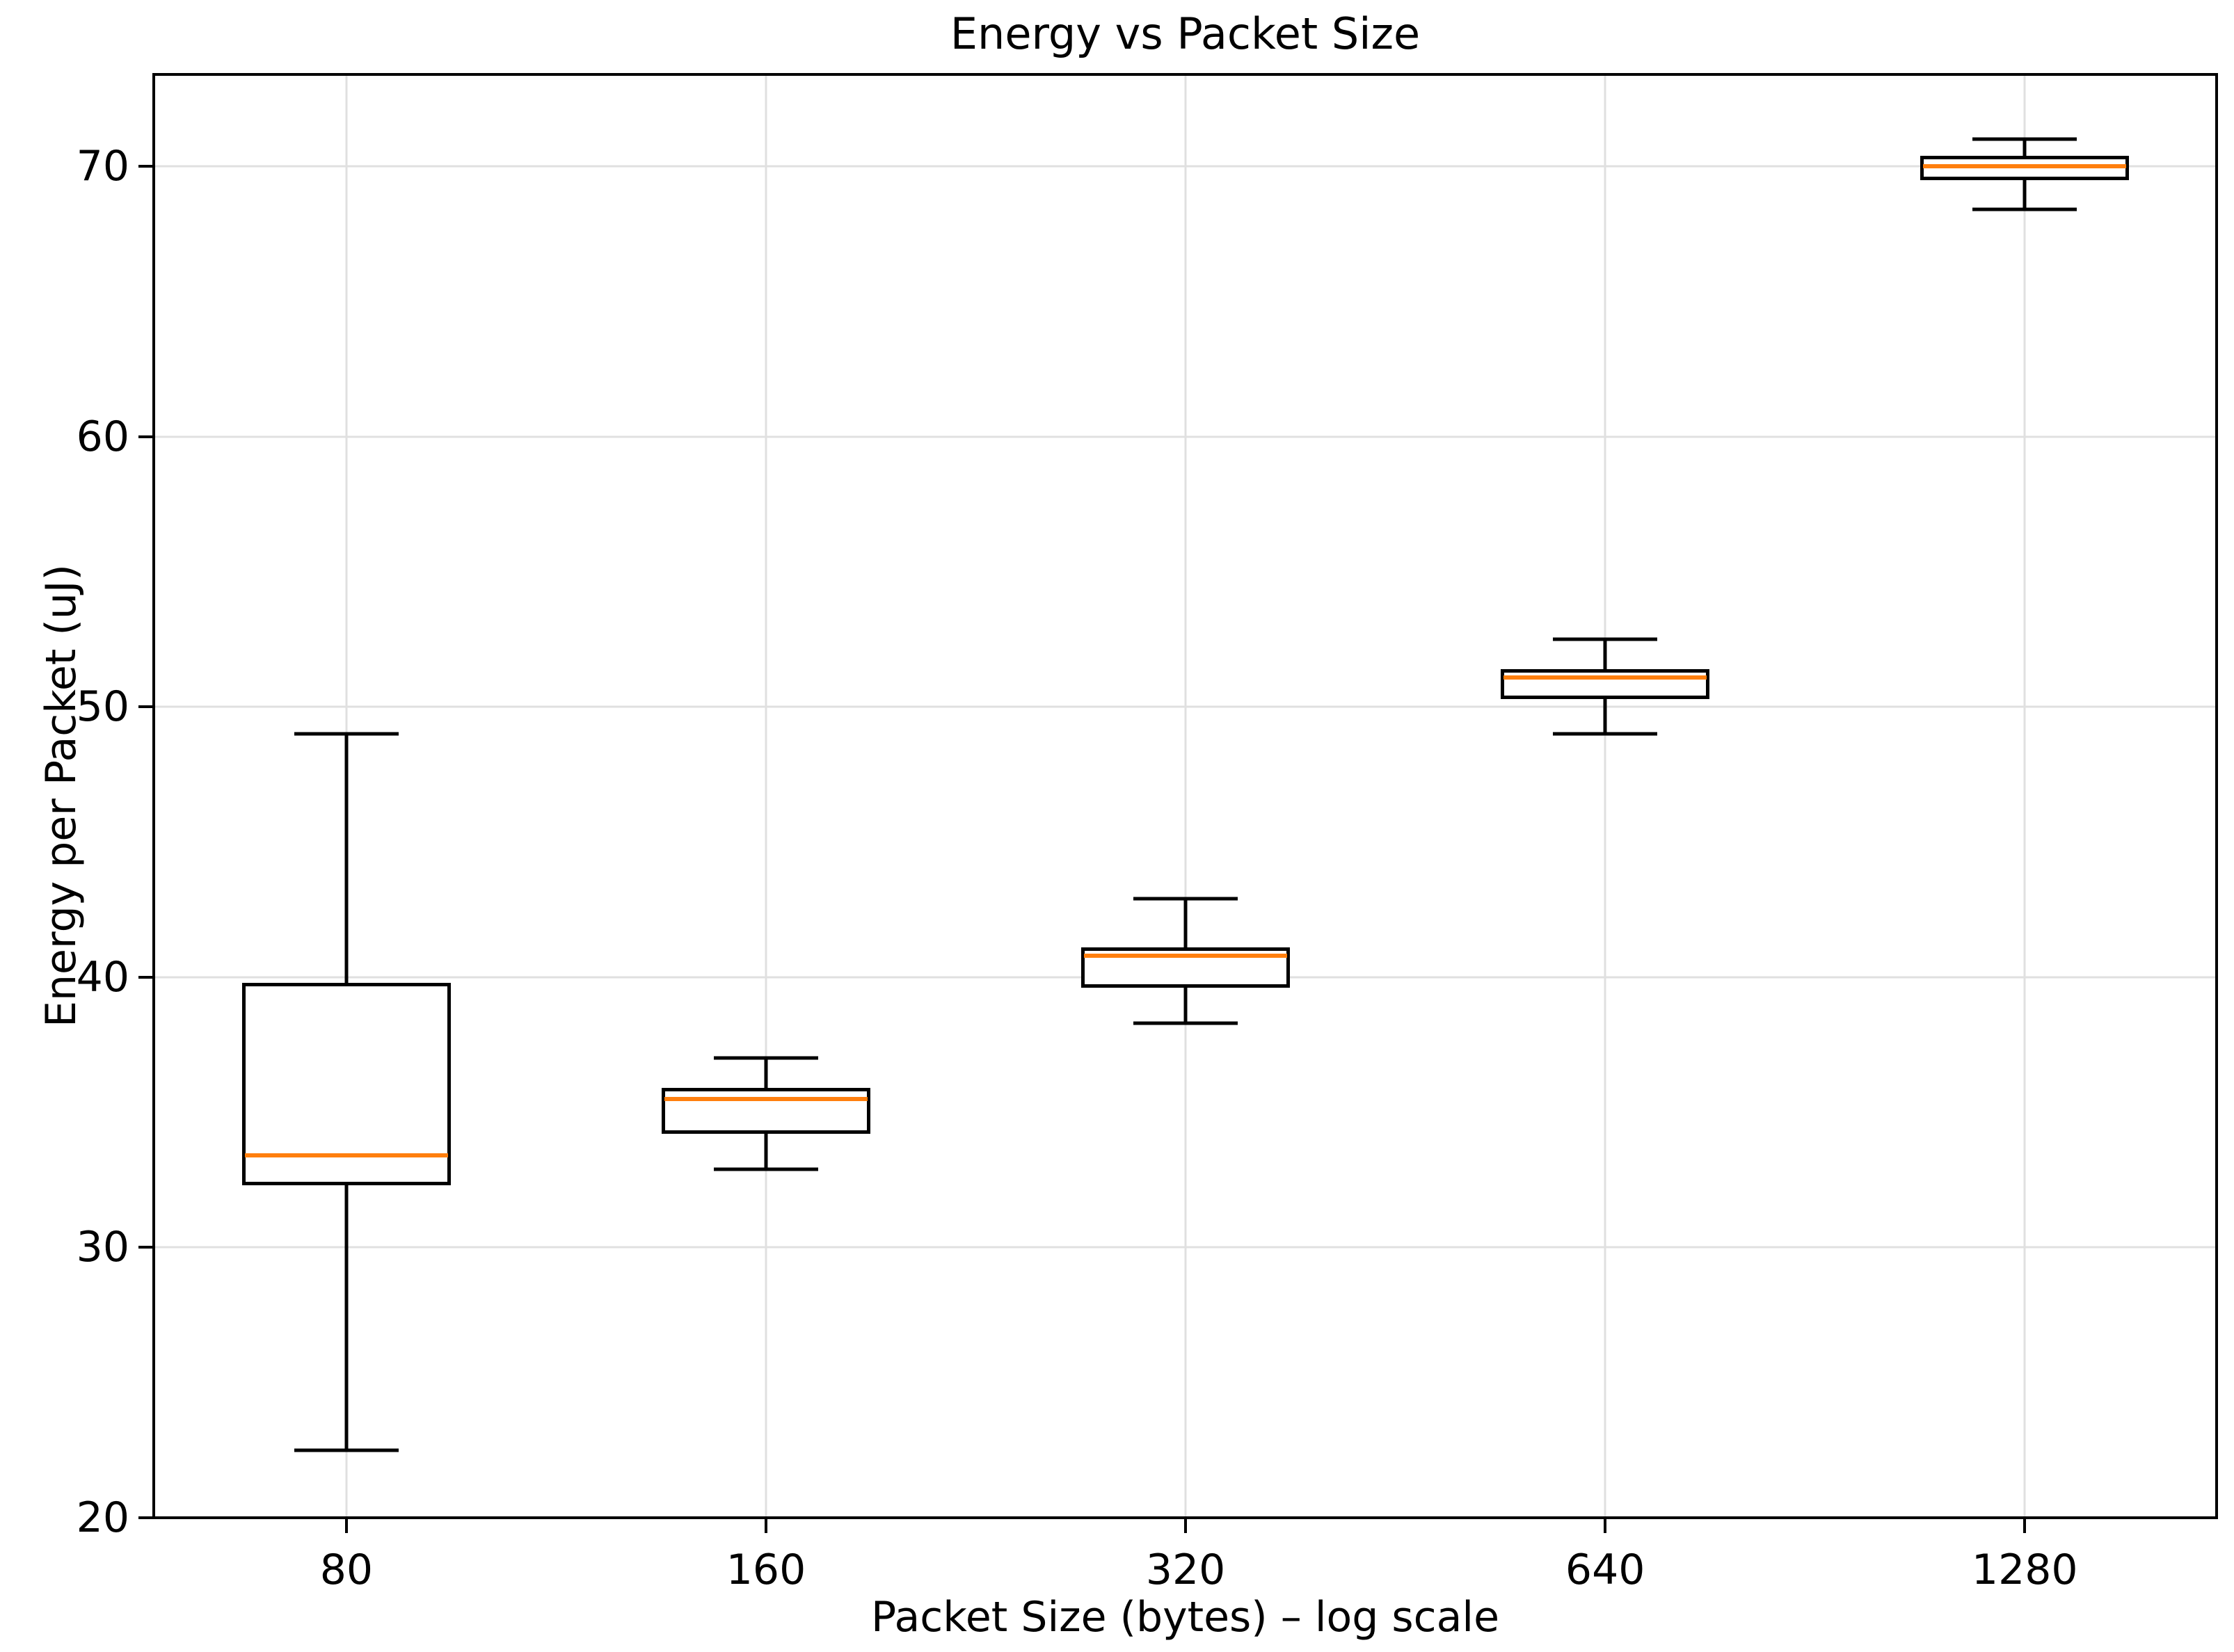  What do you see at coordinates (102, 1248) in the screenshot?
I see `y-tick-label-30: 30` at bounding box center [102, 1248].